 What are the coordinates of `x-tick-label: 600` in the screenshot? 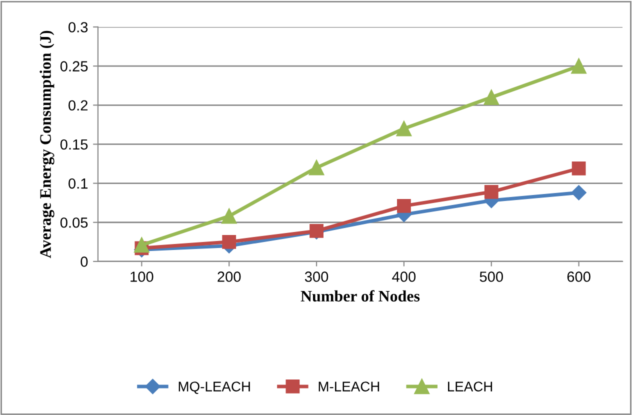 It's located at (578, 277).